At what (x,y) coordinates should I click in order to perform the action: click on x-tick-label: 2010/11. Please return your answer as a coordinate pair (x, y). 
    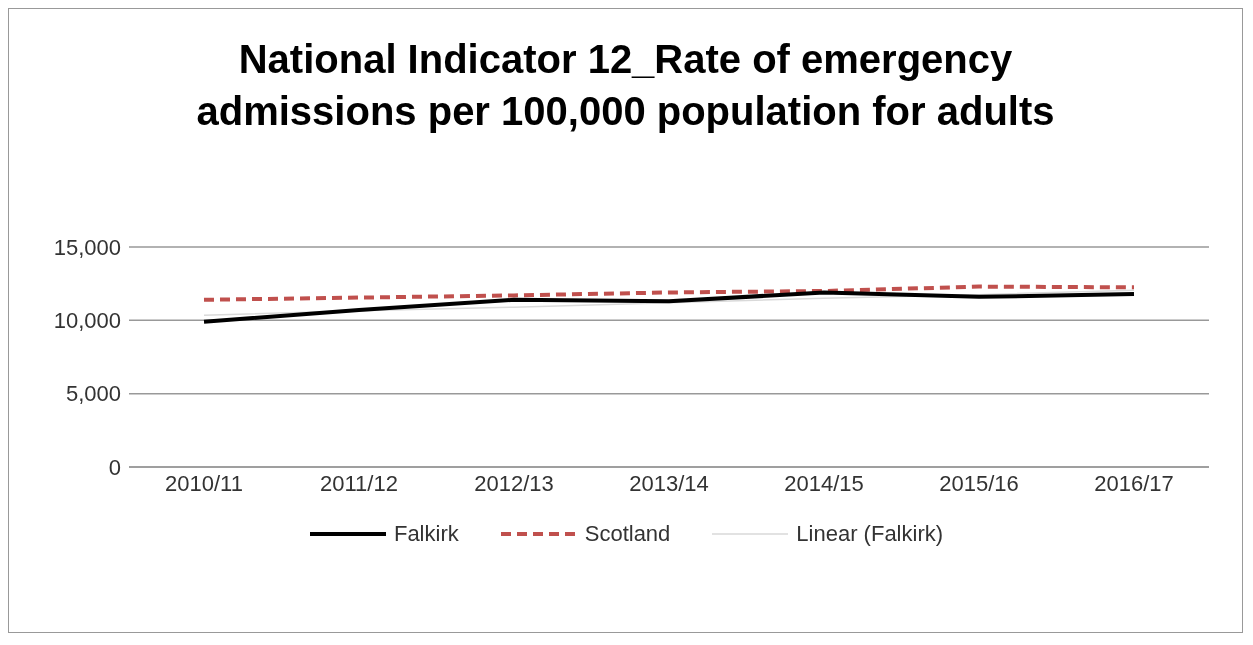
    Looking at the image, I should click on (204, 483).